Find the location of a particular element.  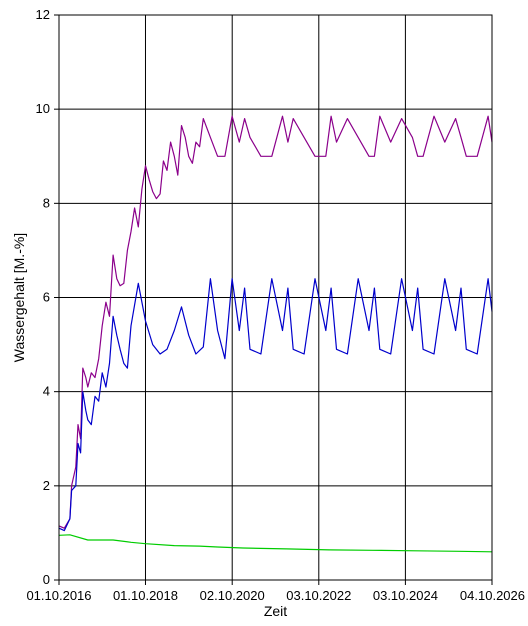

y-tick-label: 0 is located at coordinates (46, 579).